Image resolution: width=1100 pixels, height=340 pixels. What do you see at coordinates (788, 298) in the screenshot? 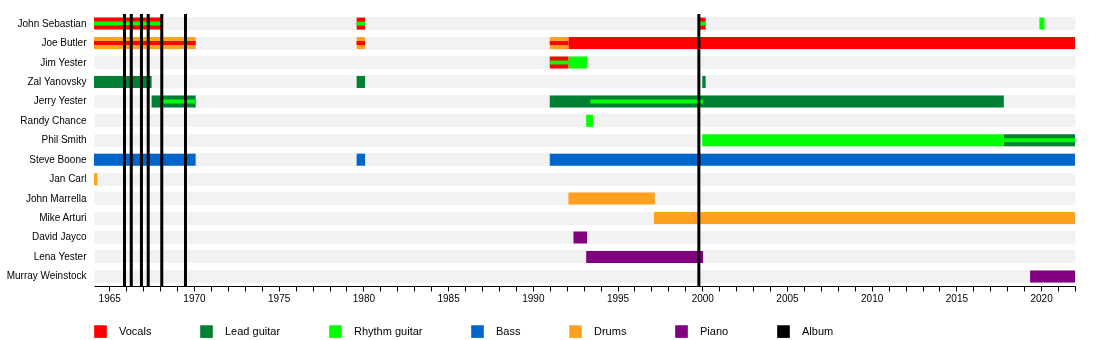
I see `x-tick-label: 2005` at bounding box center [788, 298].